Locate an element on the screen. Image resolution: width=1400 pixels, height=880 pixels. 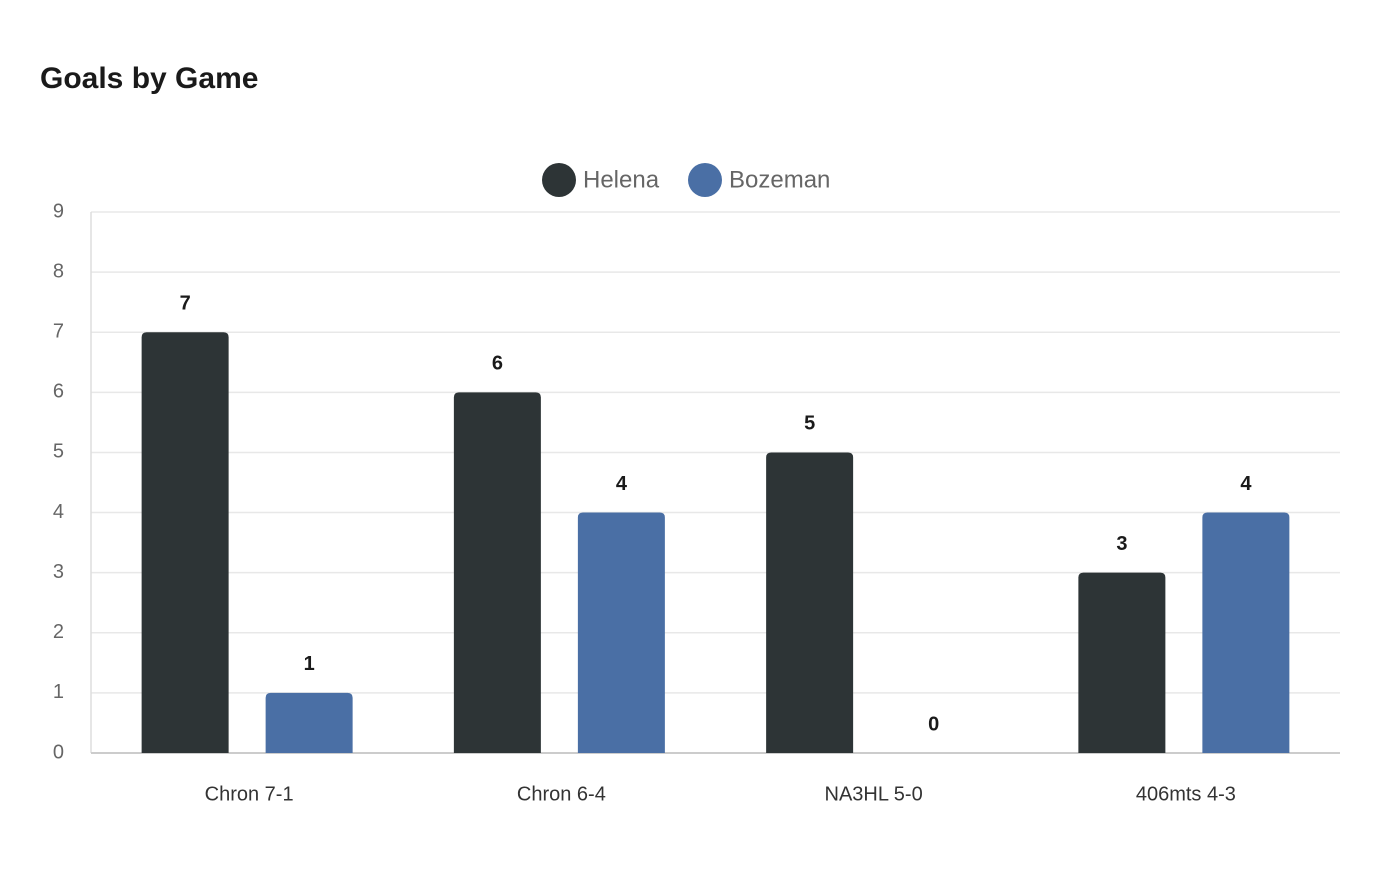
data-label: 0 is located at coordinates (933, 724).